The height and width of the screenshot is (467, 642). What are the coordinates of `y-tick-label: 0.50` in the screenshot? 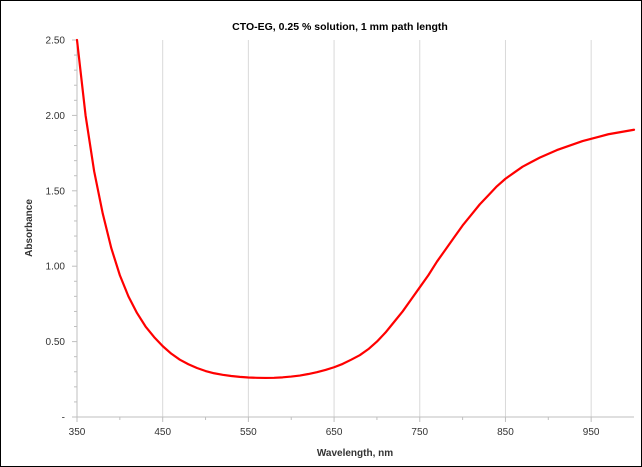 It's located at (56, 342).